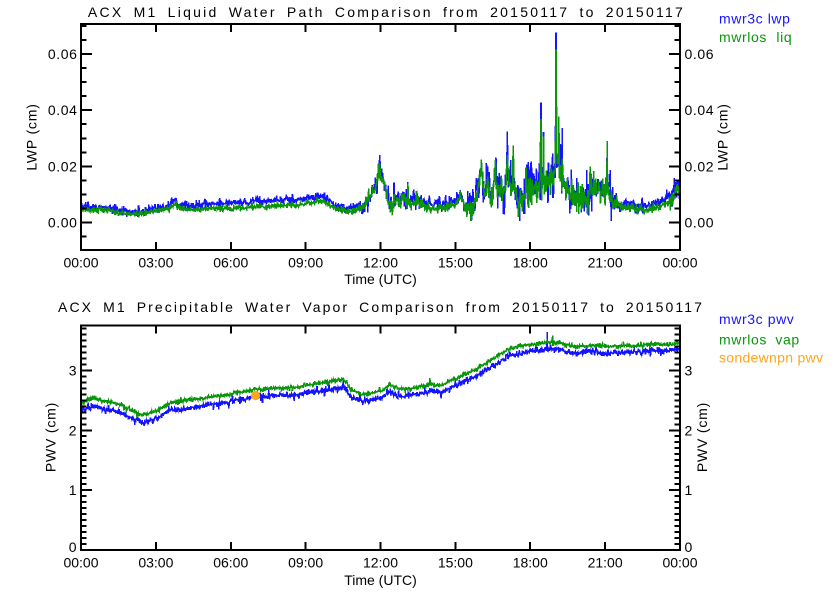 The image size is (840, 600). Describe the element at coordinates (755, 19) in the screenshot. I see `svg-text: mwr3c lwp` at that location.